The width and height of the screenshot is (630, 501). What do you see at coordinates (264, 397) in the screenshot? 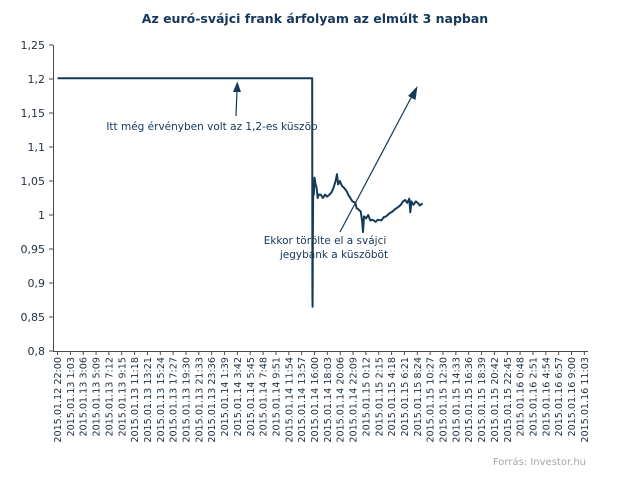
I see `x-tick-label: 2015.01.14 7:48` at bounding box center [264, 397].